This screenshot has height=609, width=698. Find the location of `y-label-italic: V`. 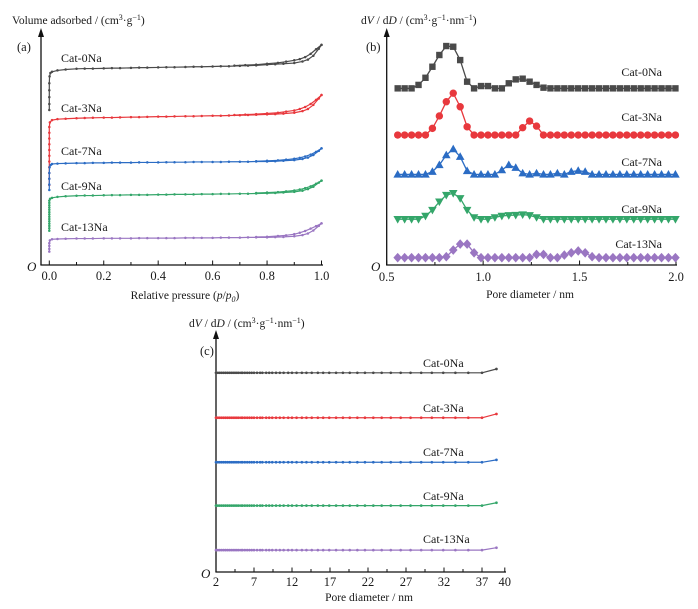

y-label-italic: V is located at coordinates (371, 21).